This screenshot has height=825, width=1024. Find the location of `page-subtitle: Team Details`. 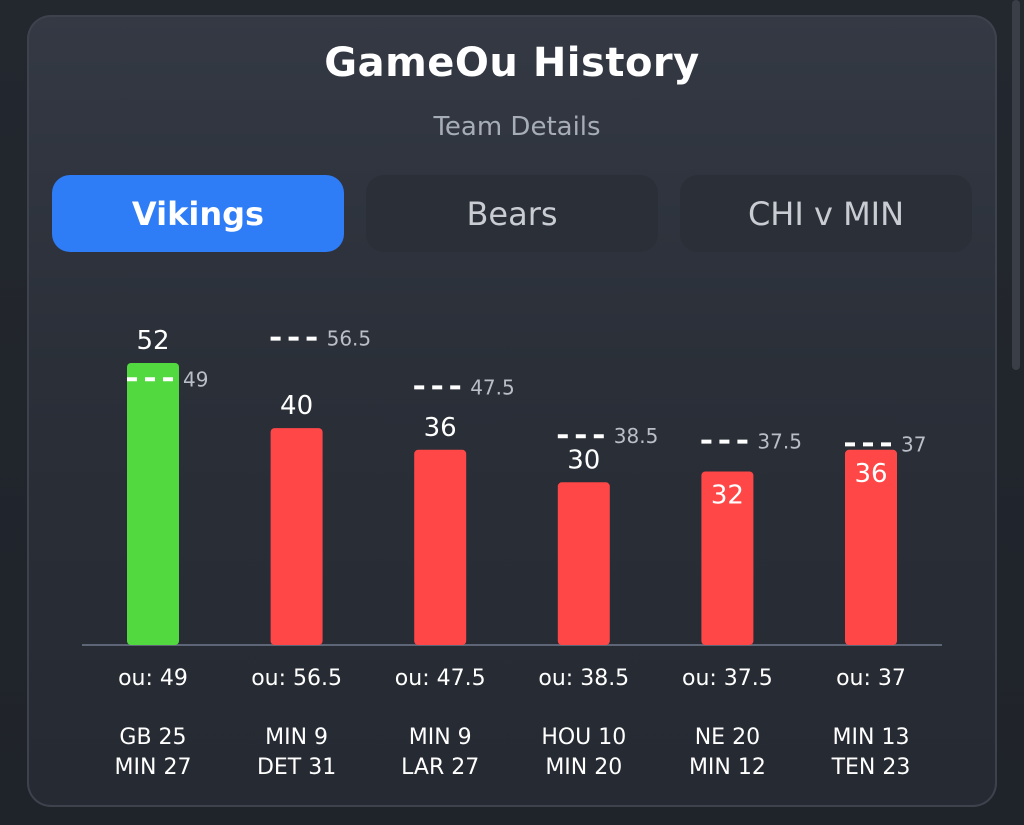

page-subtitle: Team Details is located at coordinates (517, 127).